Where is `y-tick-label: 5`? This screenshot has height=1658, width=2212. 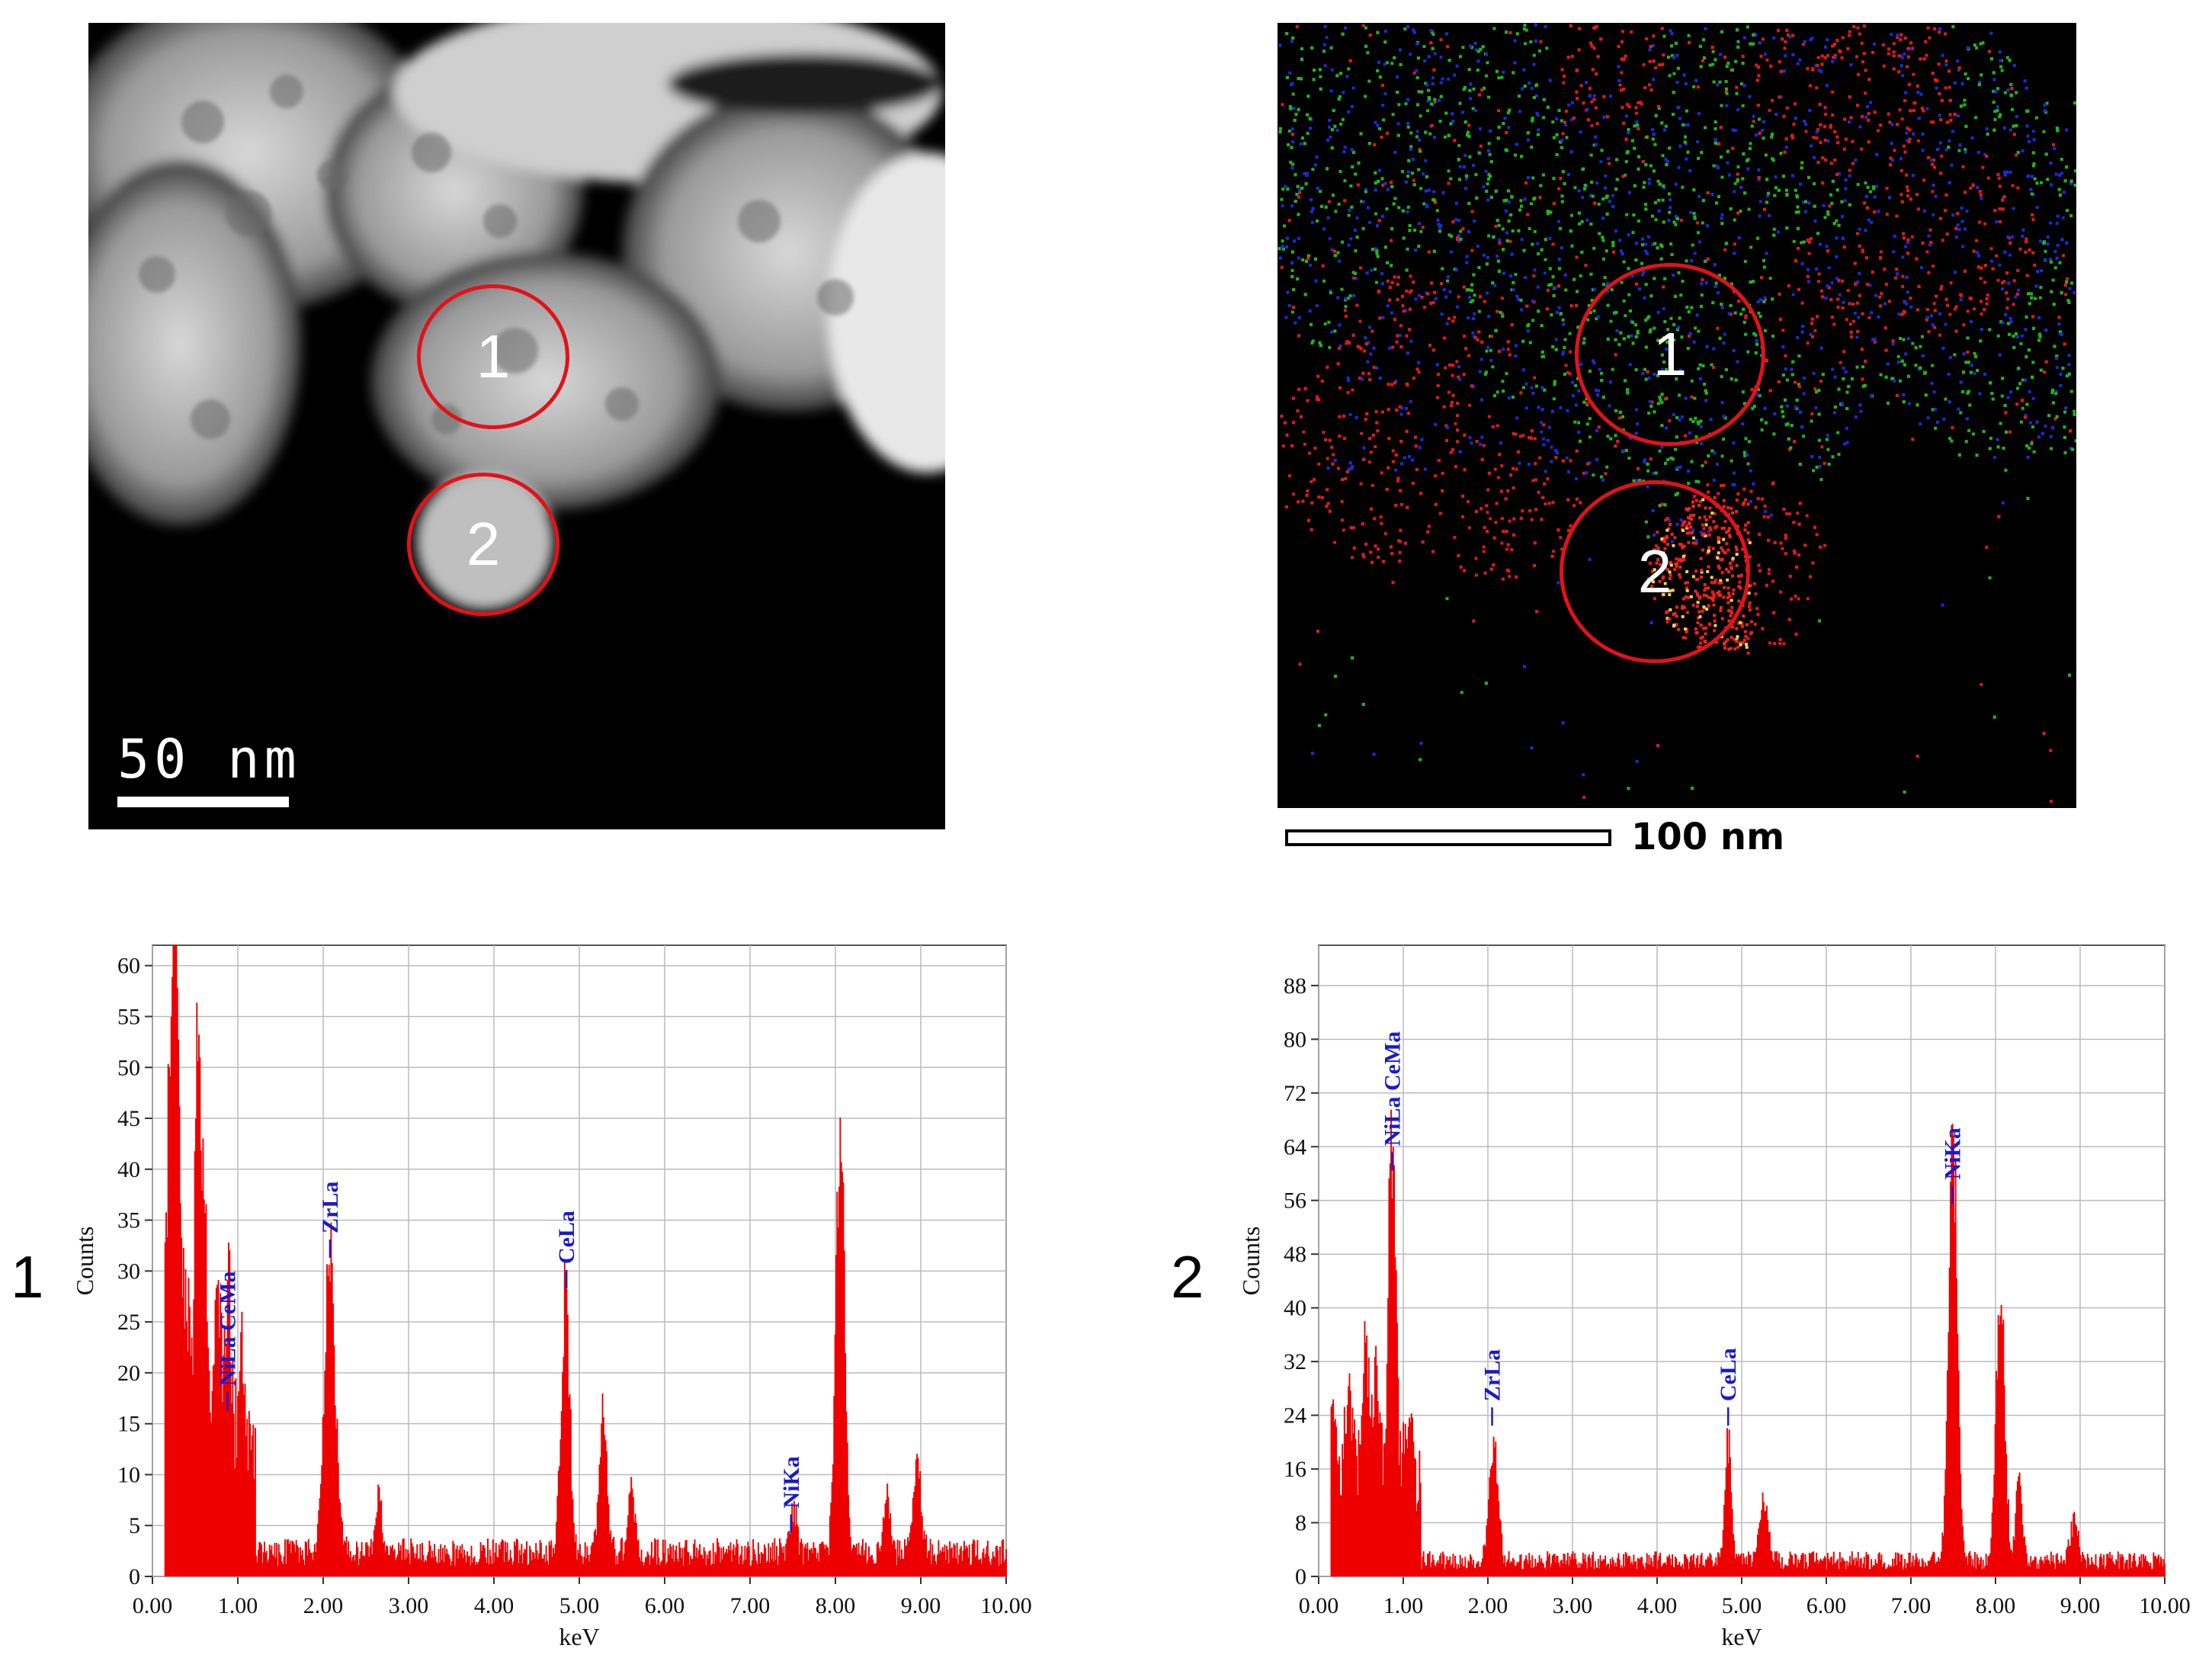 y-tick-label: 5 is located at coordinates (134, 1525).